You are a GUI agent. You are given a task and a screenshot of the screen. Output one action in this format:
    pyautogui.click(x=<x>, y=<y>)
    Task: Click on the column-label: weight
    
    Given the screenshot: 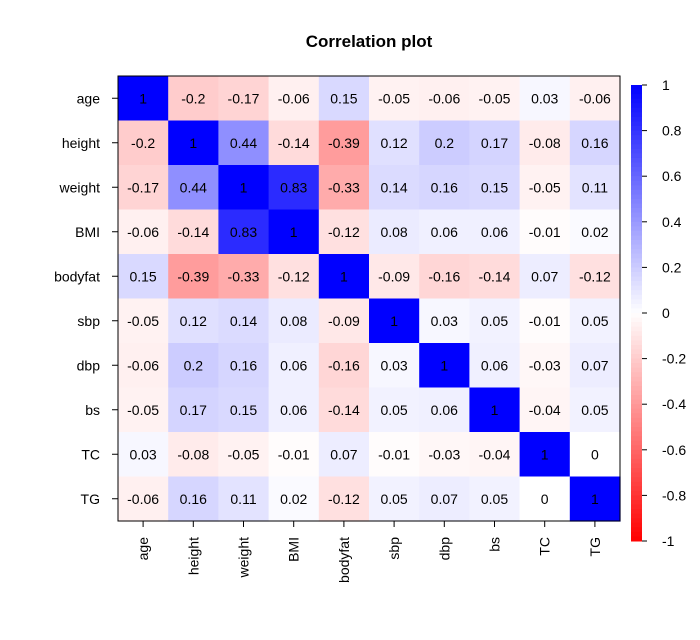 What is the action you would take?
    pyautogui.click(x=244, y=558)
    